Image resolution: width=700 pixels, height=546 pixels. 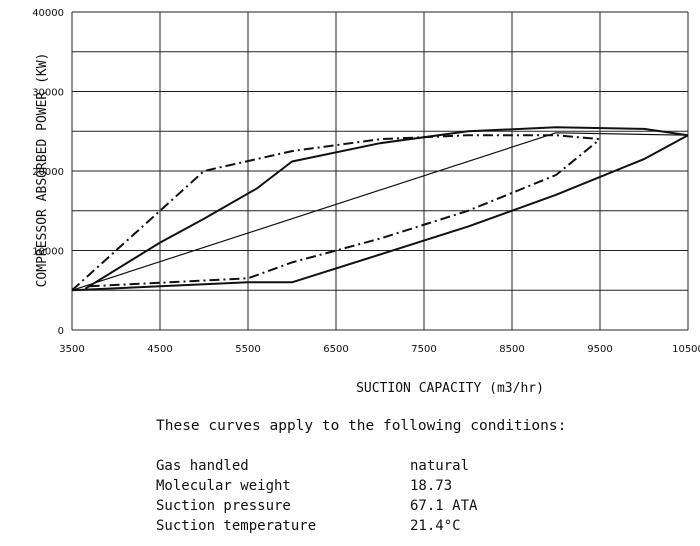 I want to click on x-axis-label: SUCTION CAPACITY (m3/hr), so click(x=450, y=388).